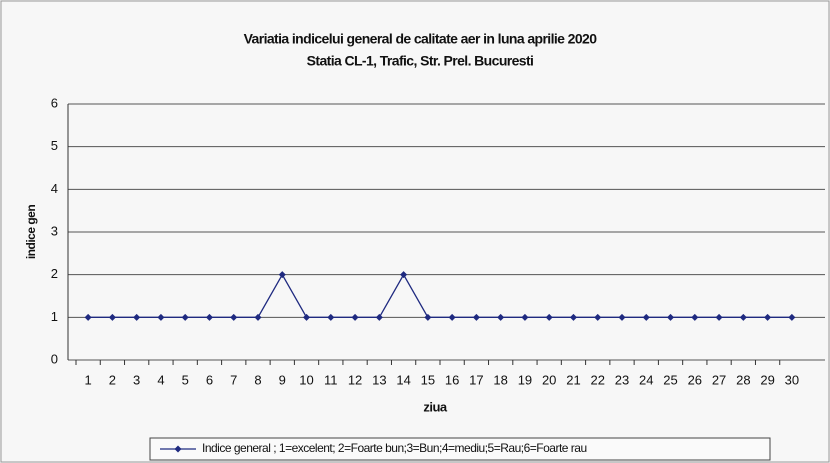 This screenshot has height=463, width=830. I want to click on y-tick-label: 5, so click(54, 145).